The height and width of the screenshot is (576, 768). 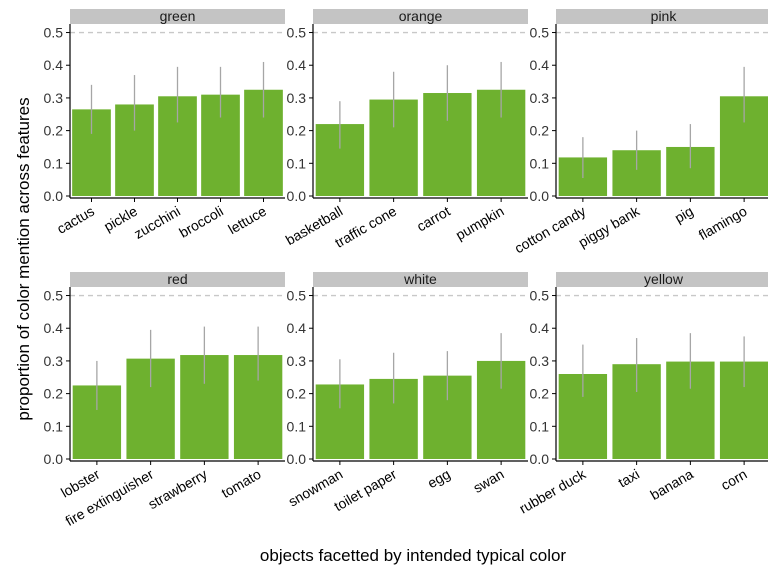 I want to click on facet-strip-label: white, so click(x=420, y=279).